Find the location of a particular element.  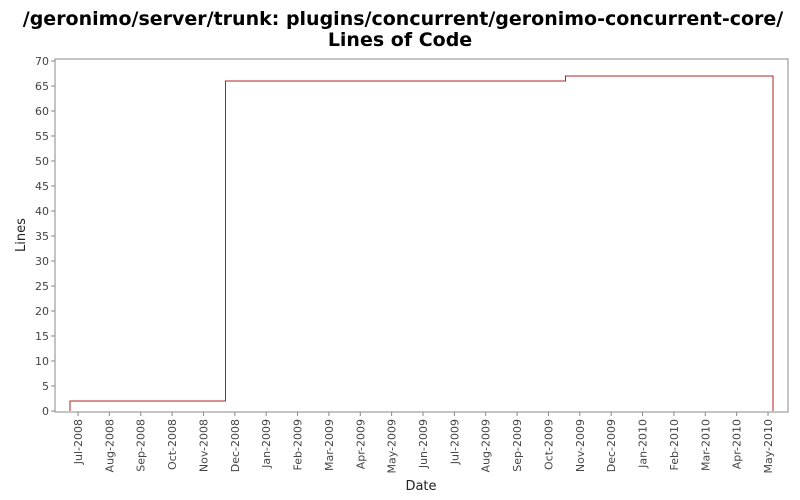

x-tick-label: Apr-2009 is located at coordinates (360, 444).